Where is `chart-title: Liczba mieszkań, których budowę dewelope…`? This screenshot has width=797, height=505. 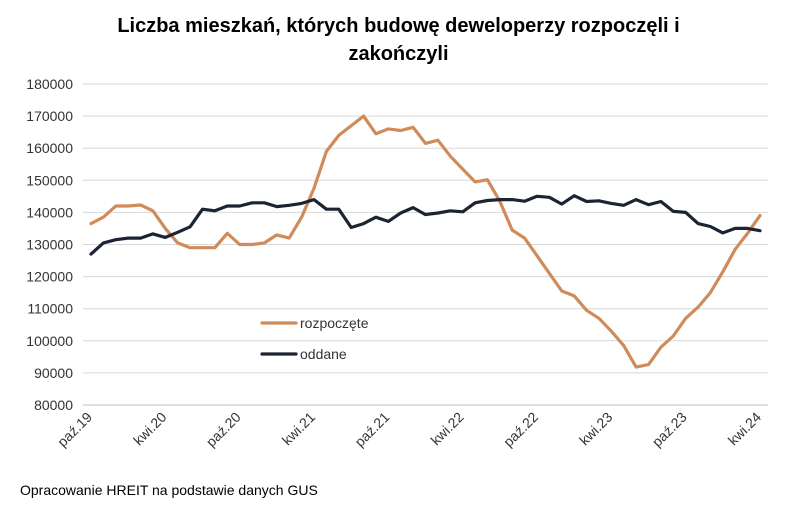 chart-title: Liczba mieszkań, których budowę dewelope… is located at coordinates (398, 40).